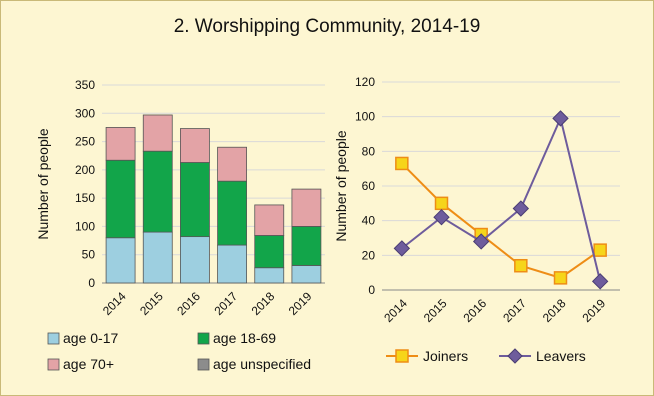 The width and height of the screenshot is (654, 396). Describe the element at coordinates (369, 221) in the screenshot. I see `line-ytick-label: 40` at that location.